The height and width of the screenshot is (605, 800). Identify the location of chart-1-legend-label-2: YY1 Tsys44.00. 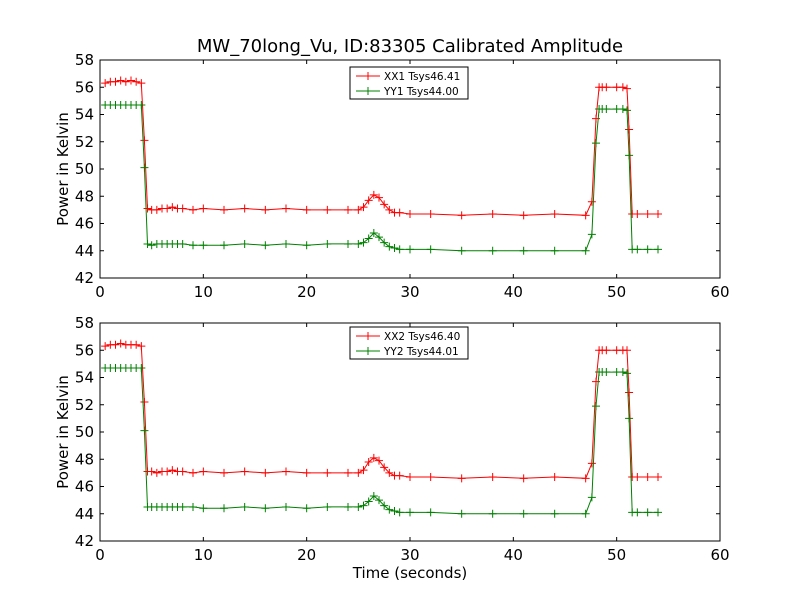
(421, 92).